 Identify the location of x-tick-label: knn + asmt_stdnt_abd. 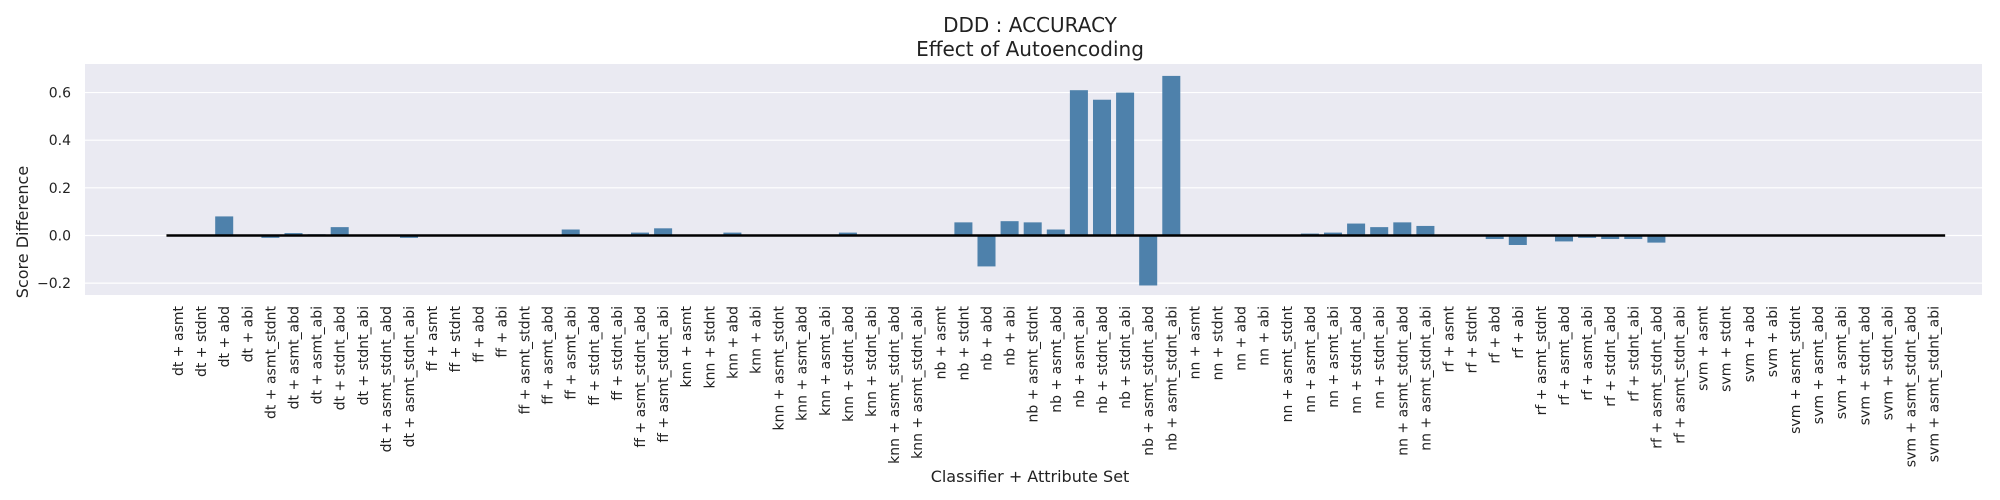
(895, 385).